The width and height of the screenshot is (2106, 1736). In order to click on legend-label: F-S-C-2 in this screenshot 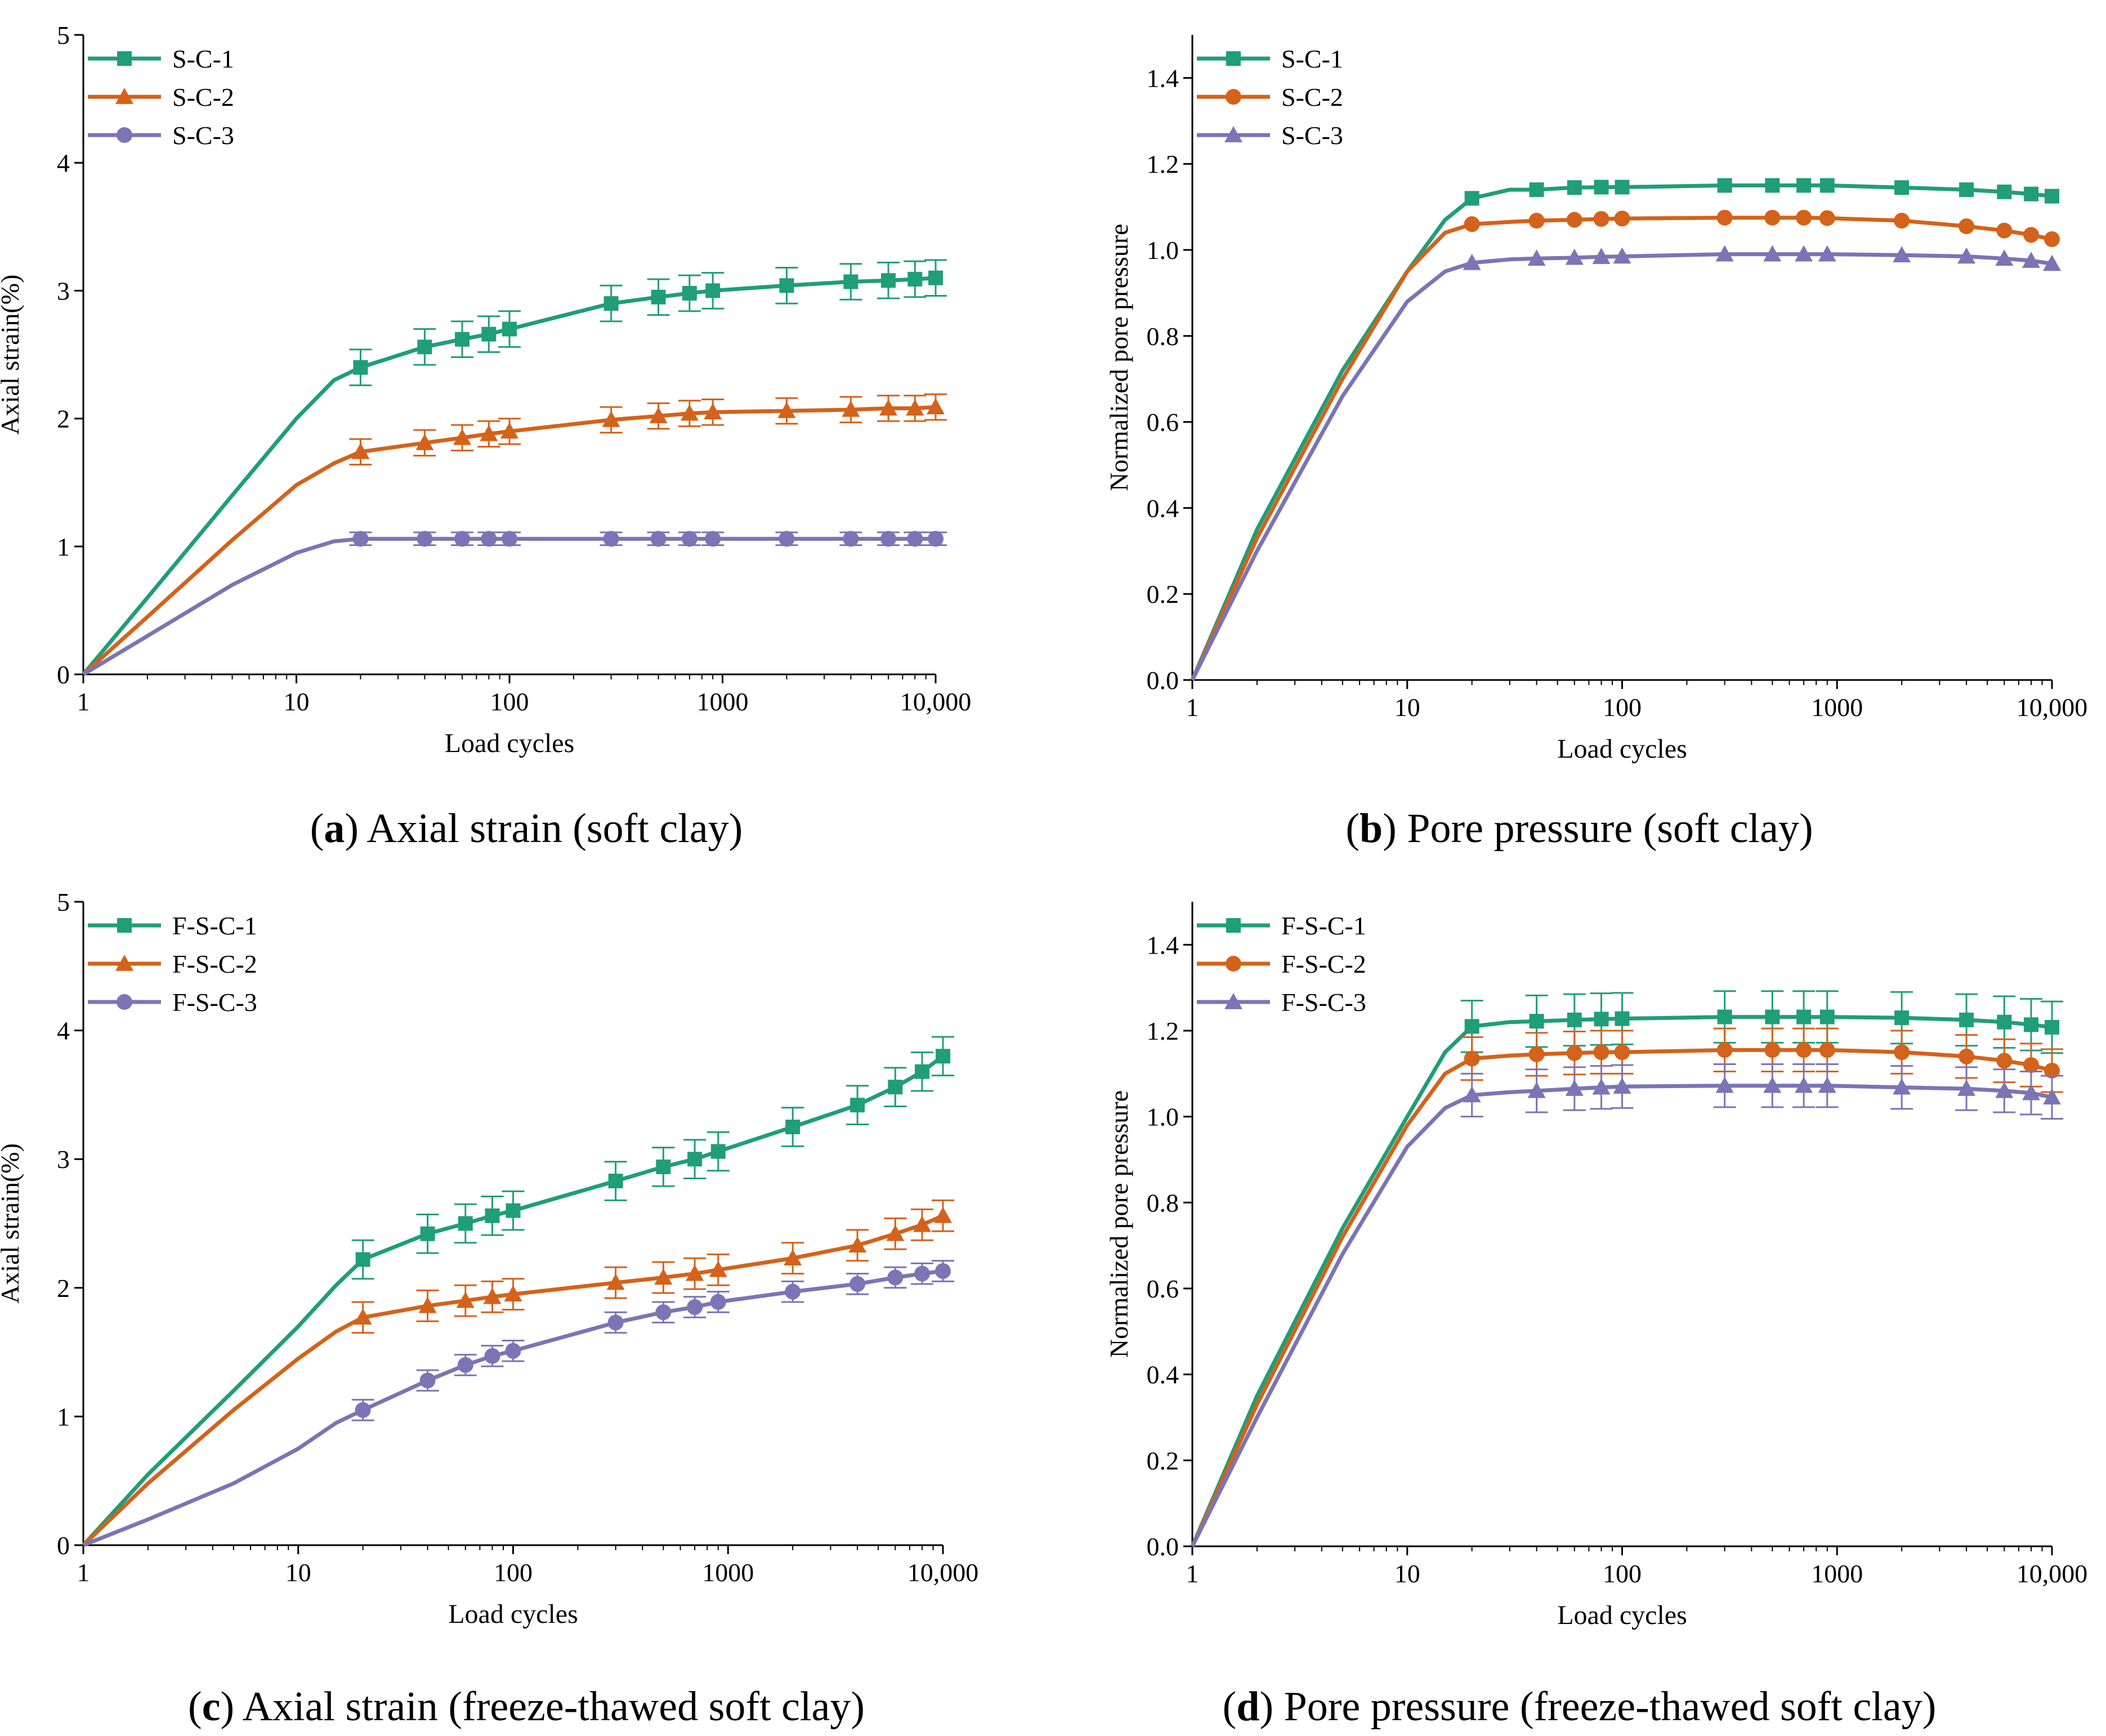, I will do `click(214, 964)`.